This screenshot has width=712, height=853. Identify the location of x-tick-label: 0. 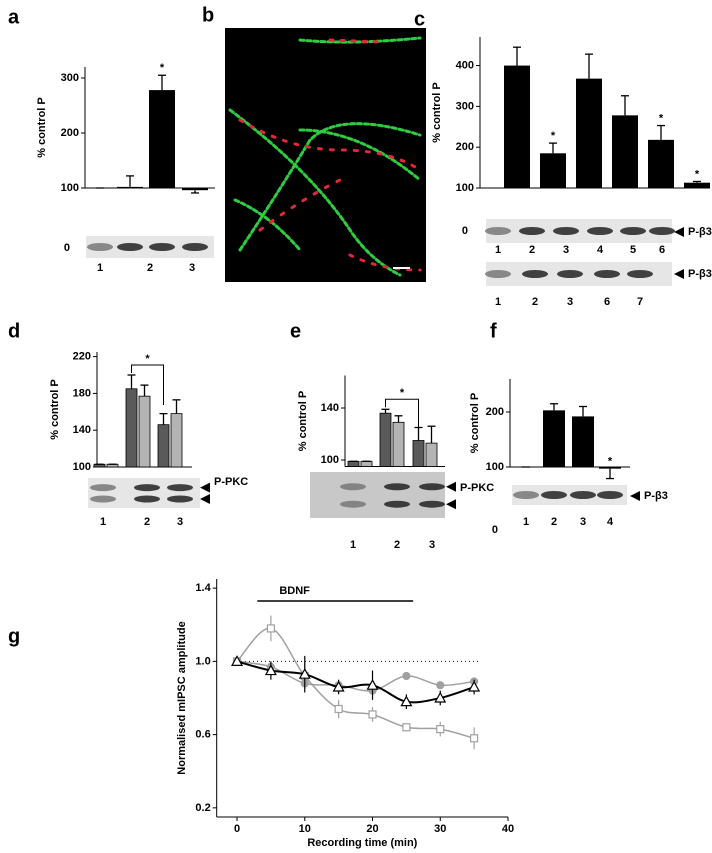
(237, 829).